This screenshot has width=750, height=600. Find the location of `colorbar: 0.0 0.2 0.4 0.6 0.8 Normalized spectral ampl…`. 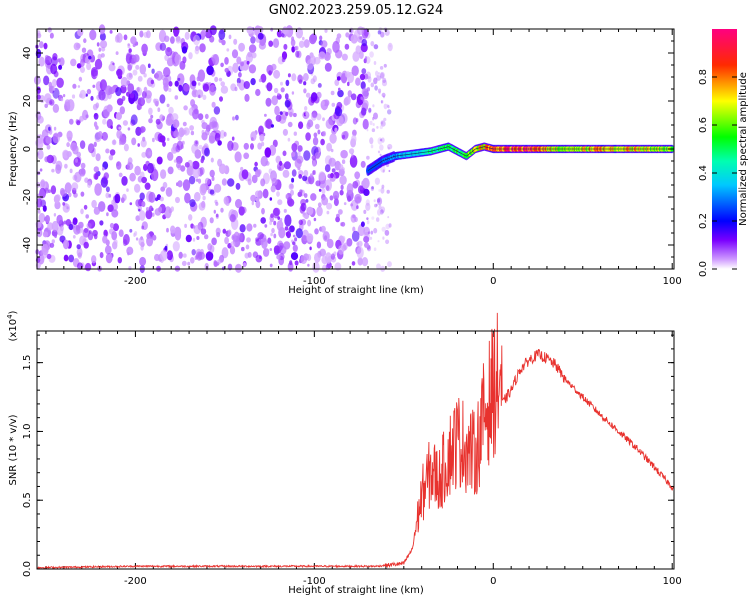

colorbar: 0.0 0.2 0.4 0.6 0.8 Normalized spectral ampl… is located at coordinates (723, 153).